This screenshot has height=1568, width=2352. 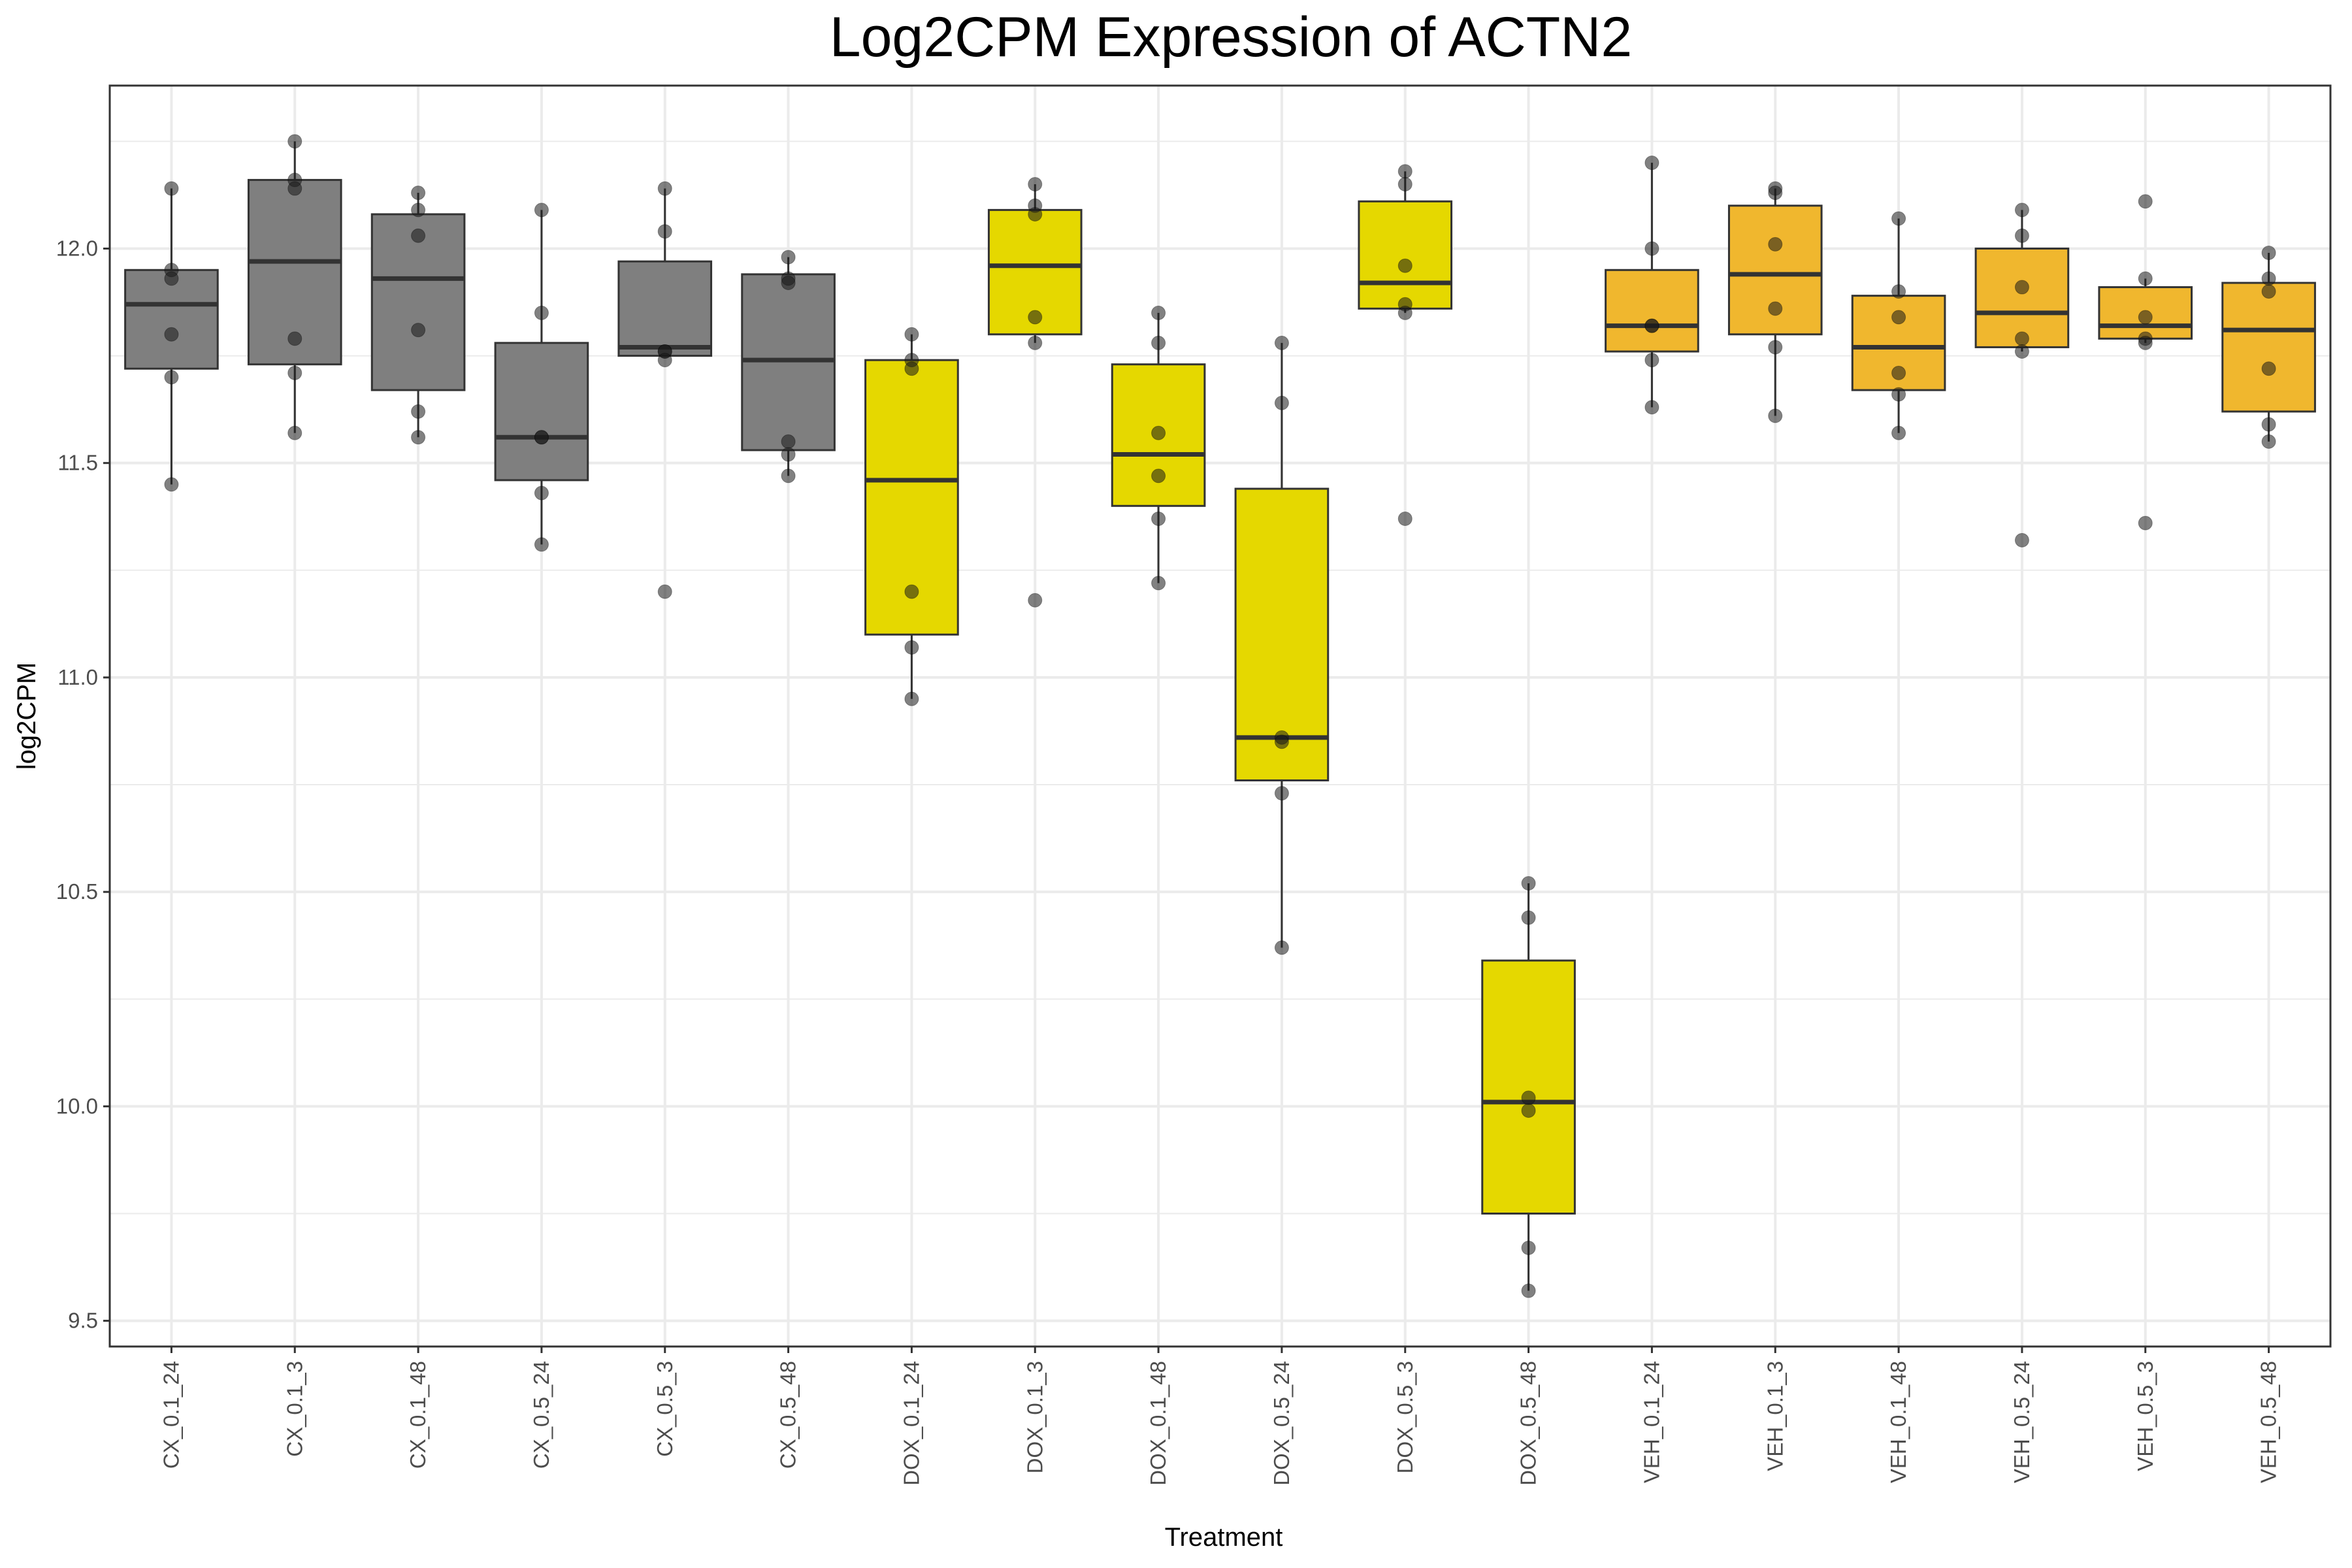 I want to click on x-tick-label: CX_0.1_48, so click(x=418, y=1415).